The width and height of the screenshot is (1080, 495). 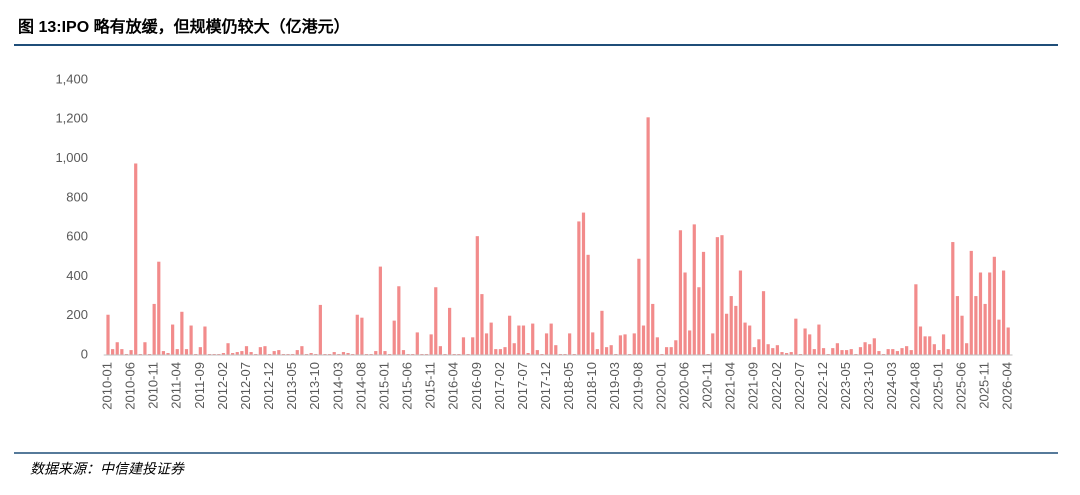 What do you see at coordinates (683, 386) in the screenshot?
I see `x-tick-label: 2020-06` at bounding box center [683, 386].